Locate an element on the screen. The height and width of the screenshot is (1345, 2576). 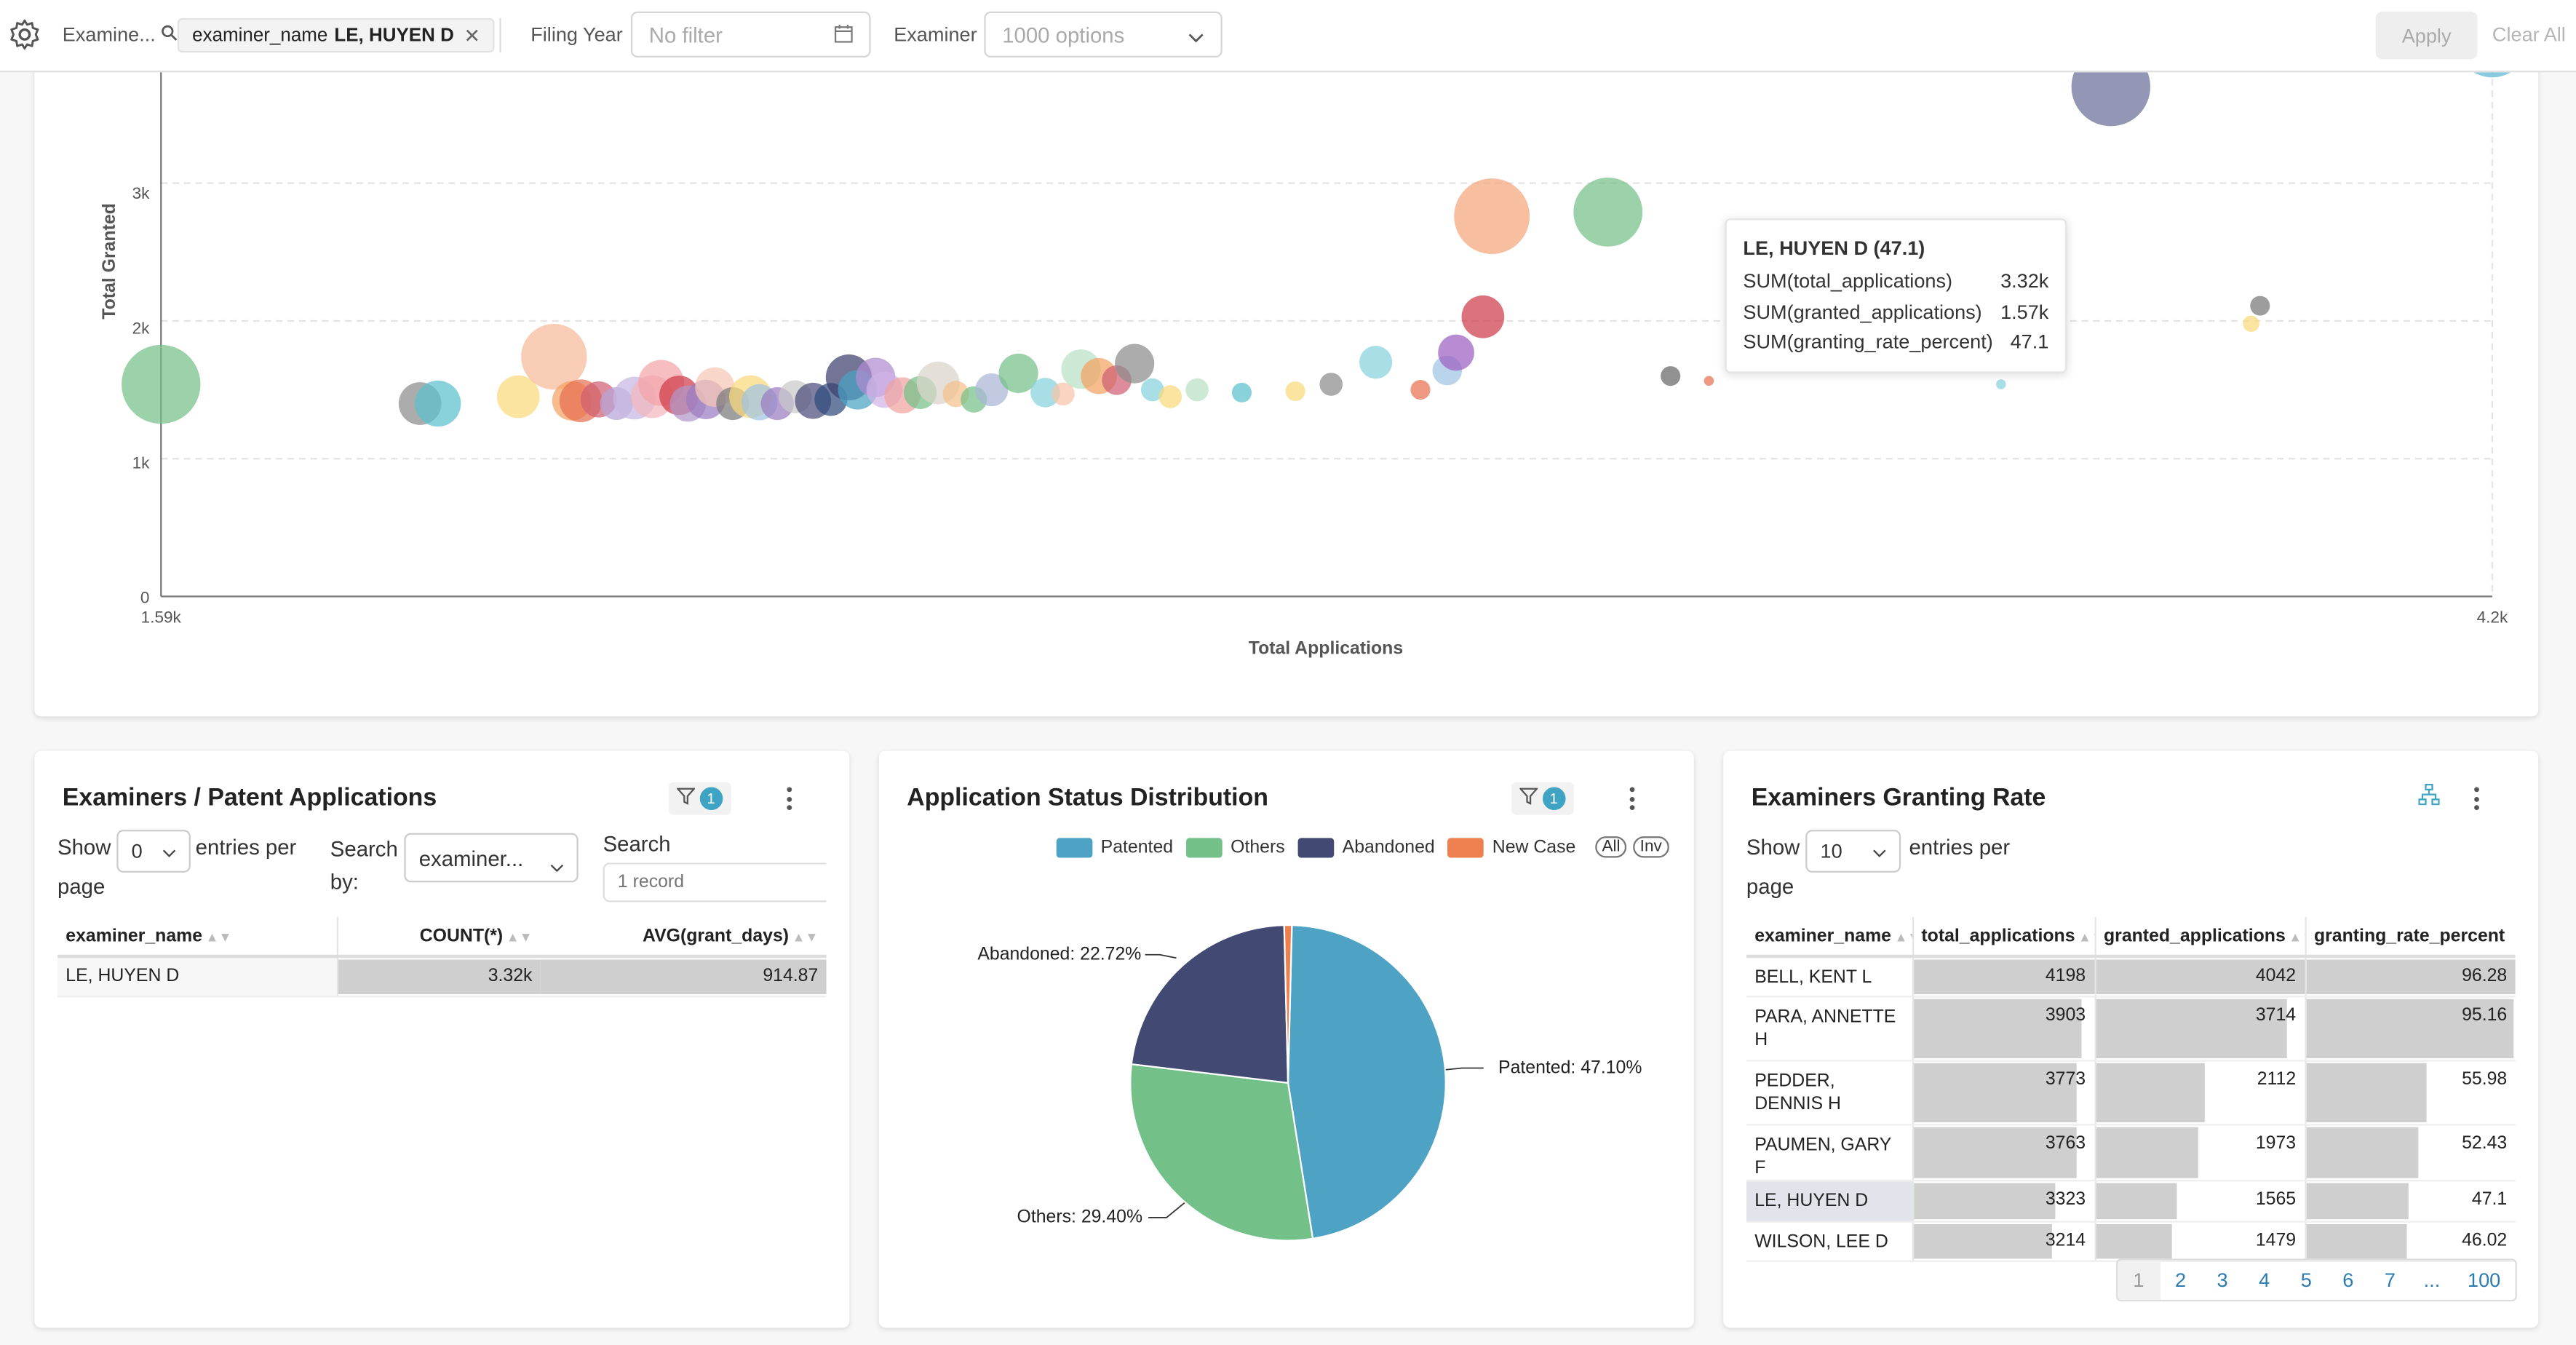
search-icon is located at coordinates (169, 35).